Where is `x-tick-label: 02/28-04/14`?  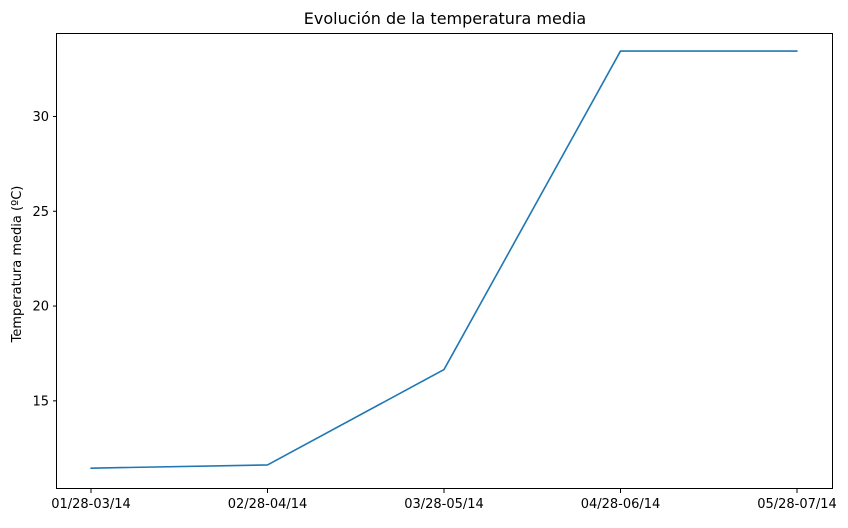
x-tick-label: 02/28-04/14 is located at coordinates (268, 504).